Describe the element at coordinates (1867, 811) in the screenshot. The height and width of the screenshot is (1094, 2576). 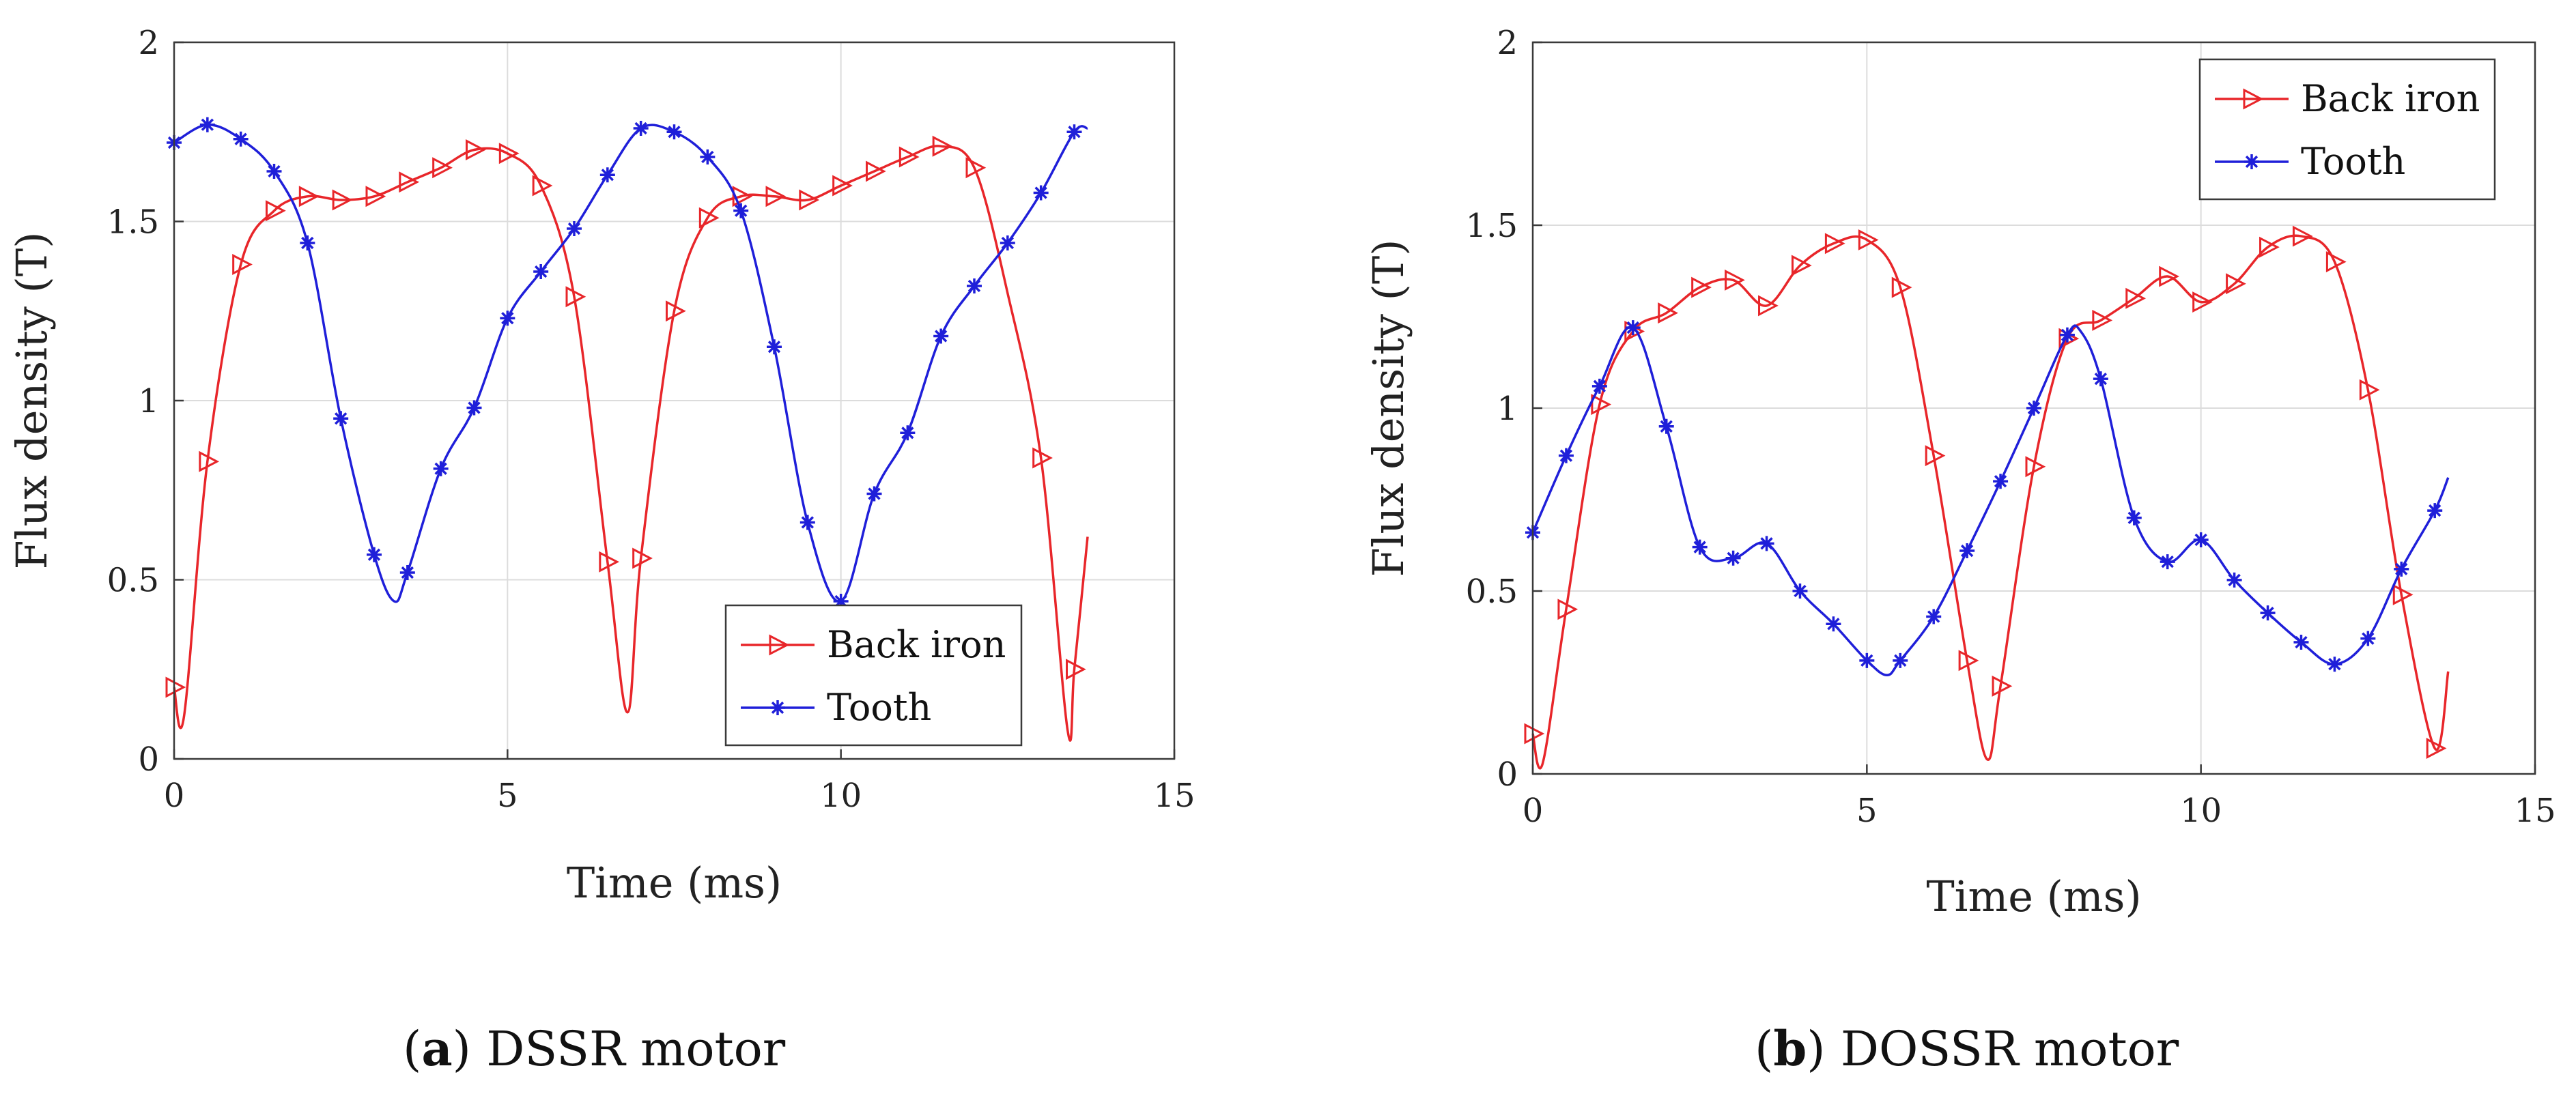
I see `x-tick-label: 5` at that location.